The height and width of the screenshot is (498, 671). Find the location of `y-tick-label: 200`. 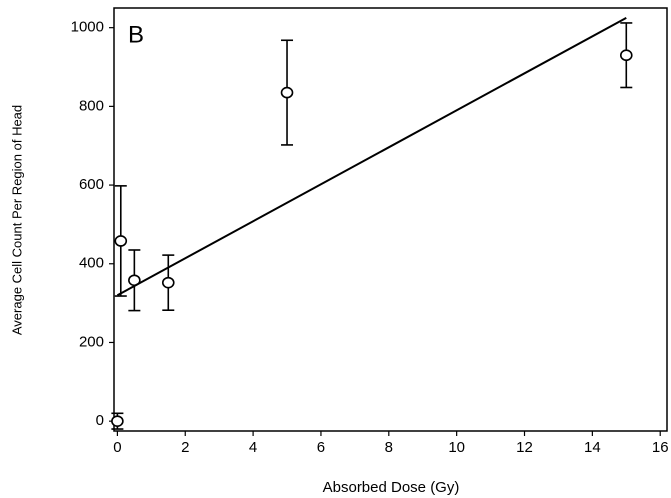

y-tick-label: 200 is located at coordinates (91, 341).